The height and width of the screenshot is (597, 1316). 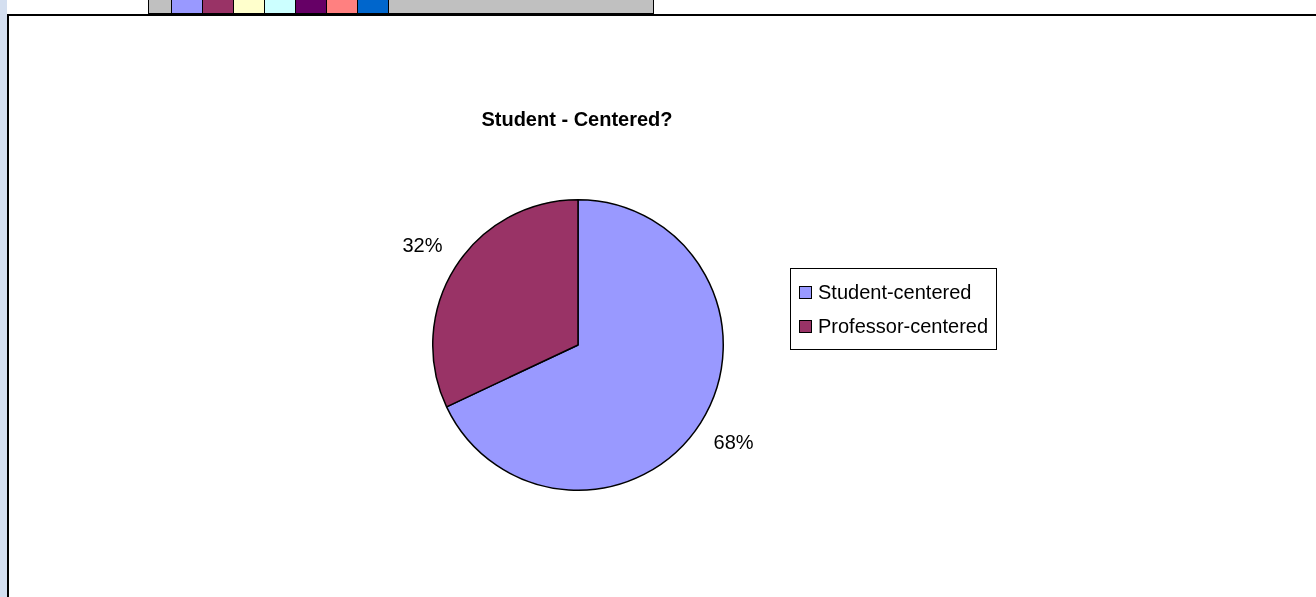 I want to click on legend-label: Student-centered, so click(x=895, y=292).